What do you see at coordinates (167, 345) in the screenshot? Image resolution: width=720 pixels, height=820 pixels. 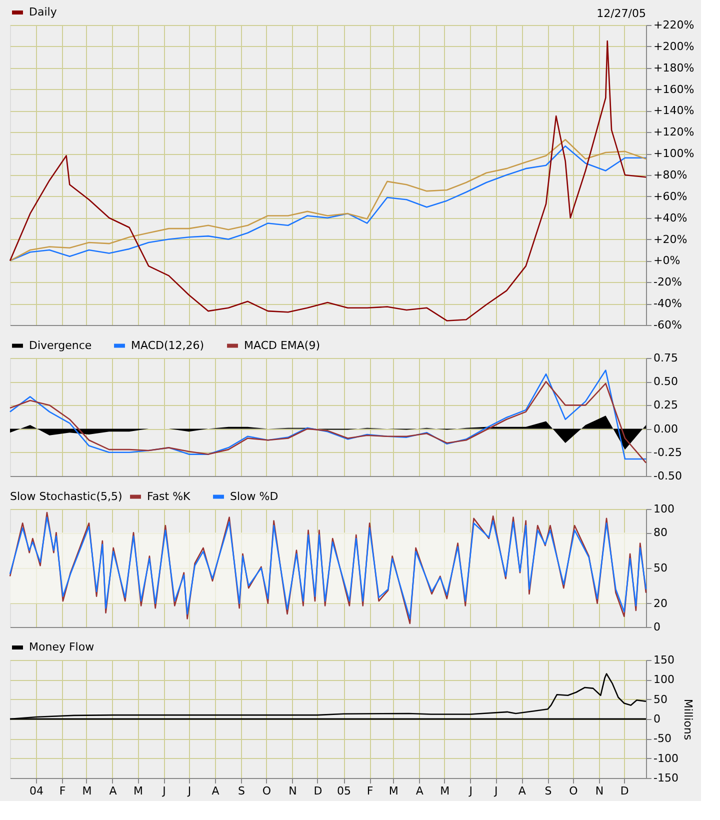 I see `legend-label: MACD(12,26)` at bounding box center [167, 345].